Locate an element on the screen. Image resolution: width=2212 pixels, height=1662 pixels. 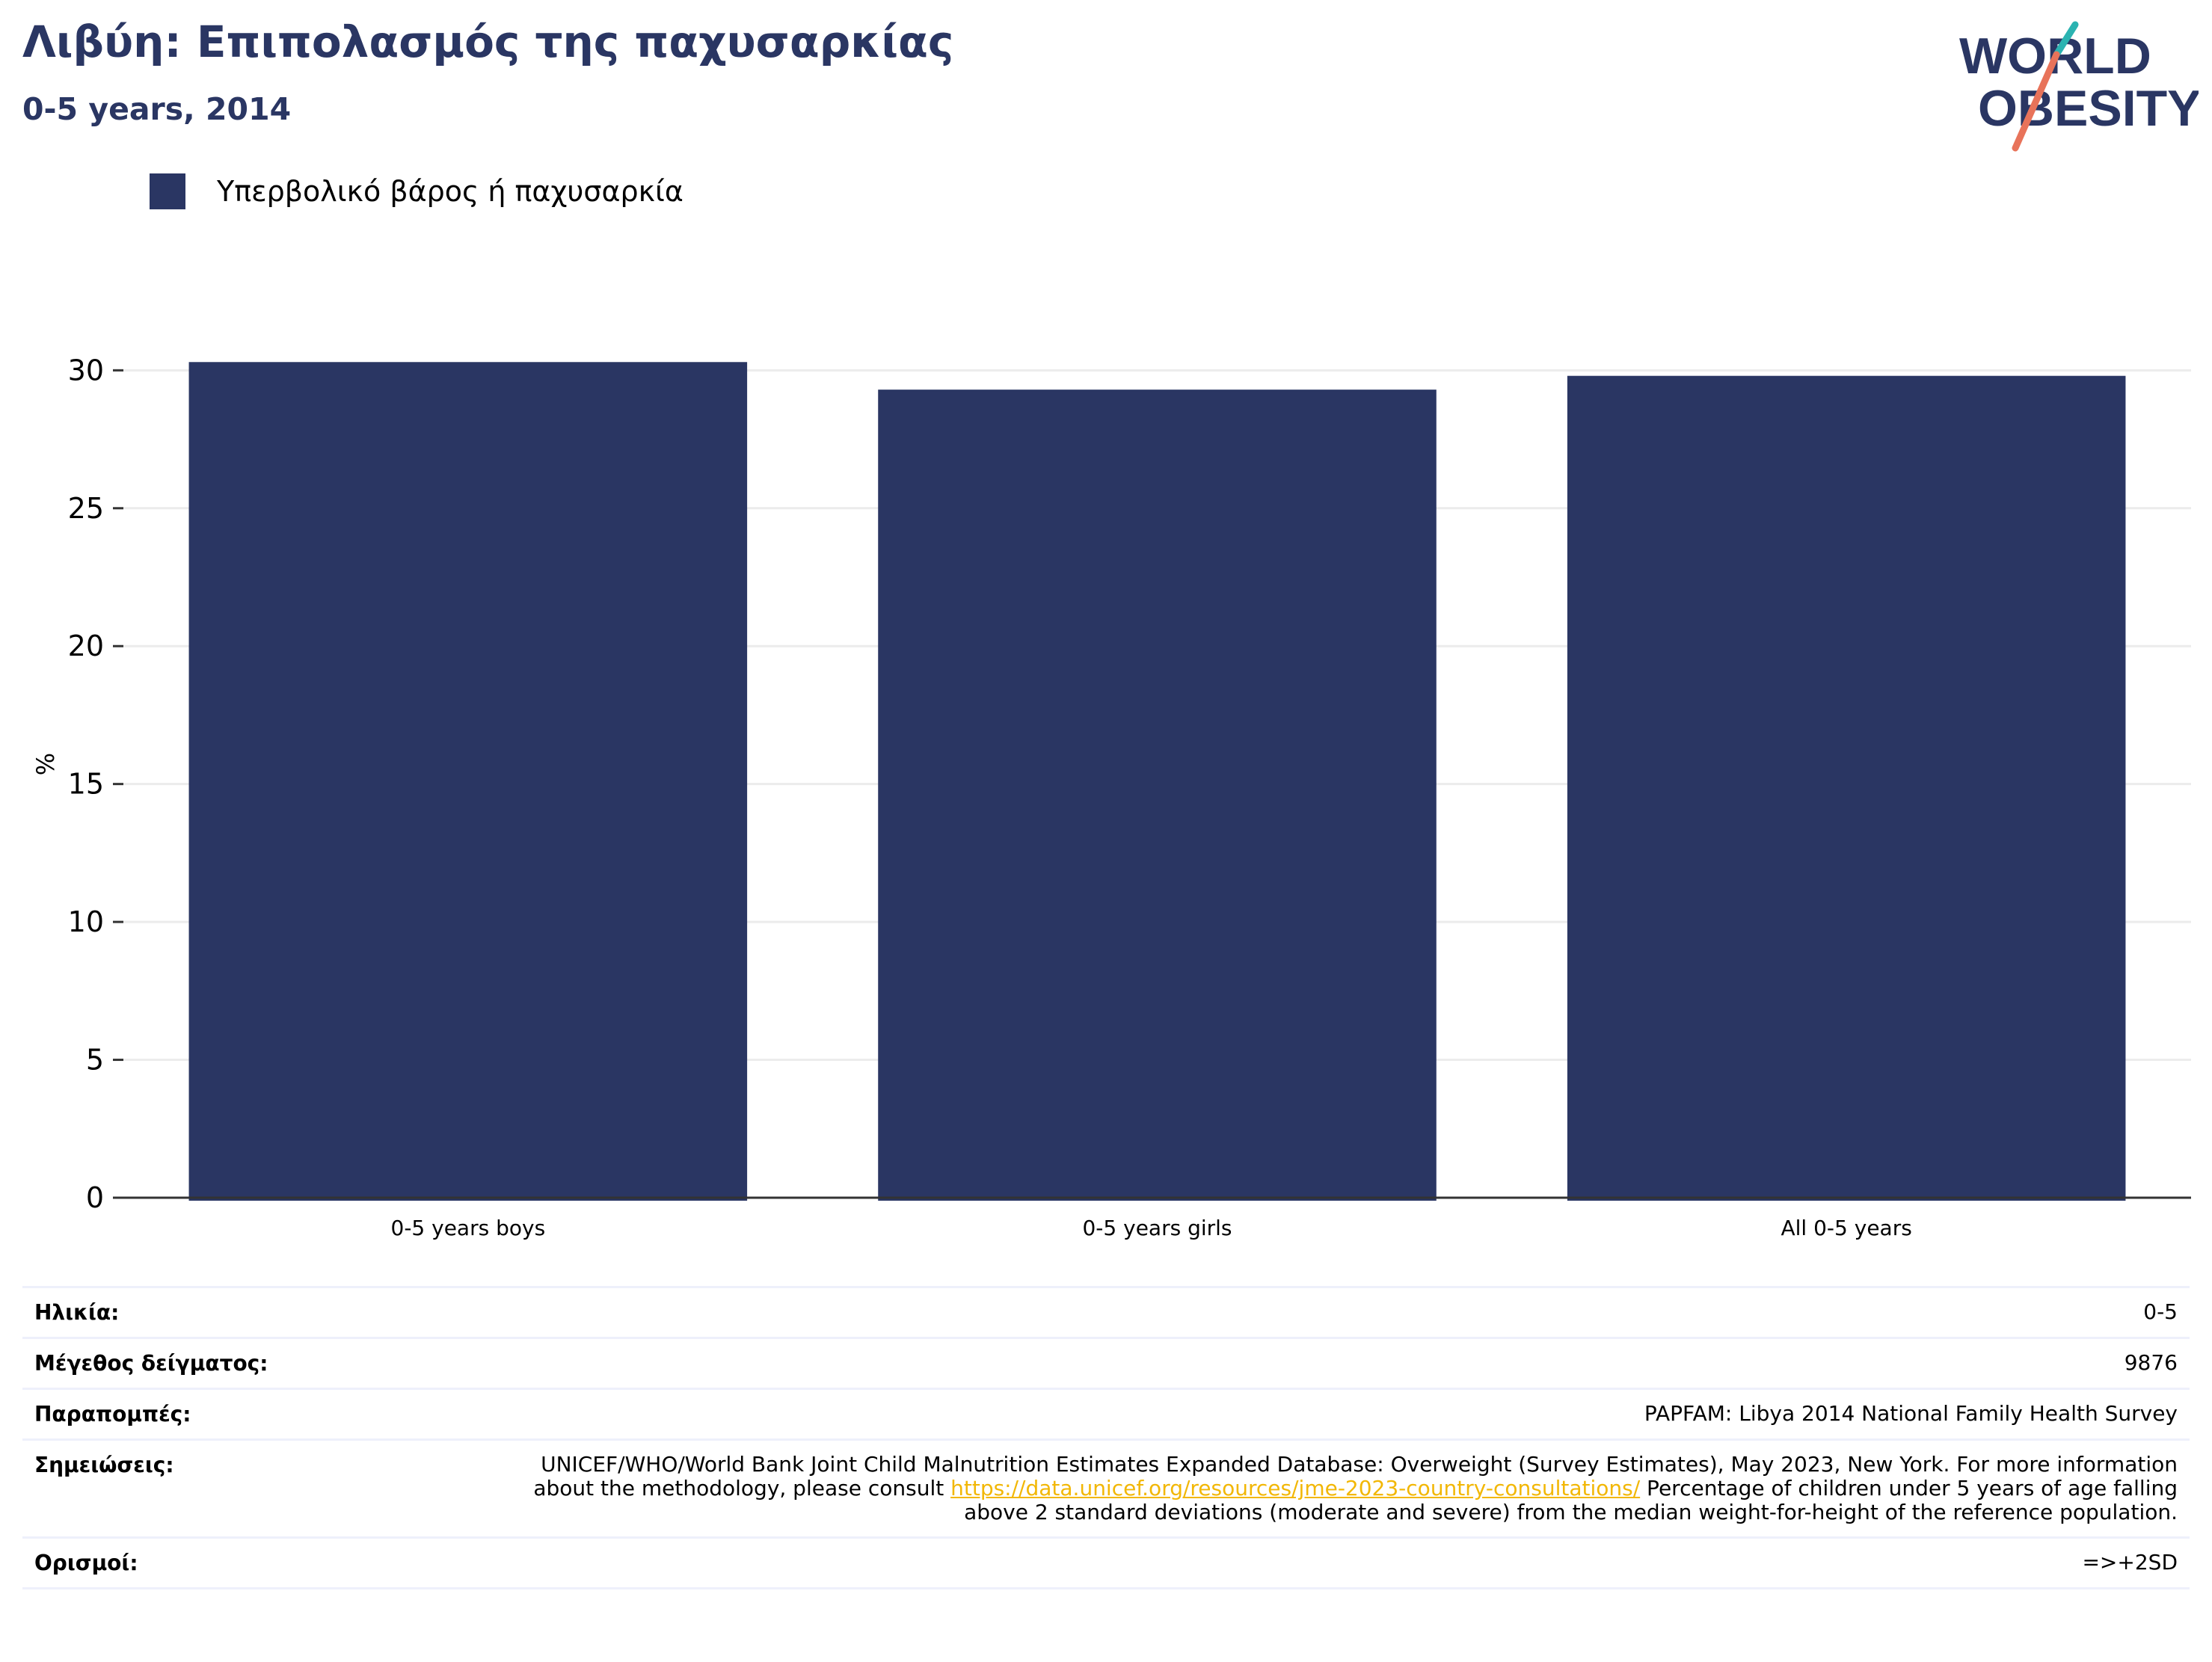
chart-title: Λιβύη: Επιπολασμός της παχυσαρκίας is located at coordinates (488, 41).